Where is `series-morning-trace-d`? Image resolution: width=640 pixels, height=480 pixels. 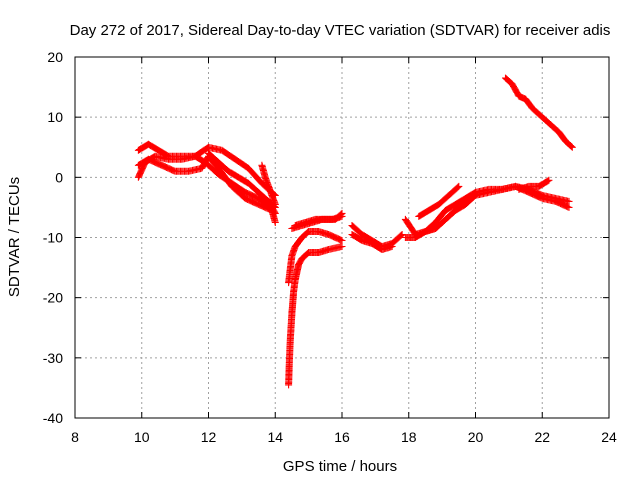 series-morning-trace-d is located at coordinates (242, 180).